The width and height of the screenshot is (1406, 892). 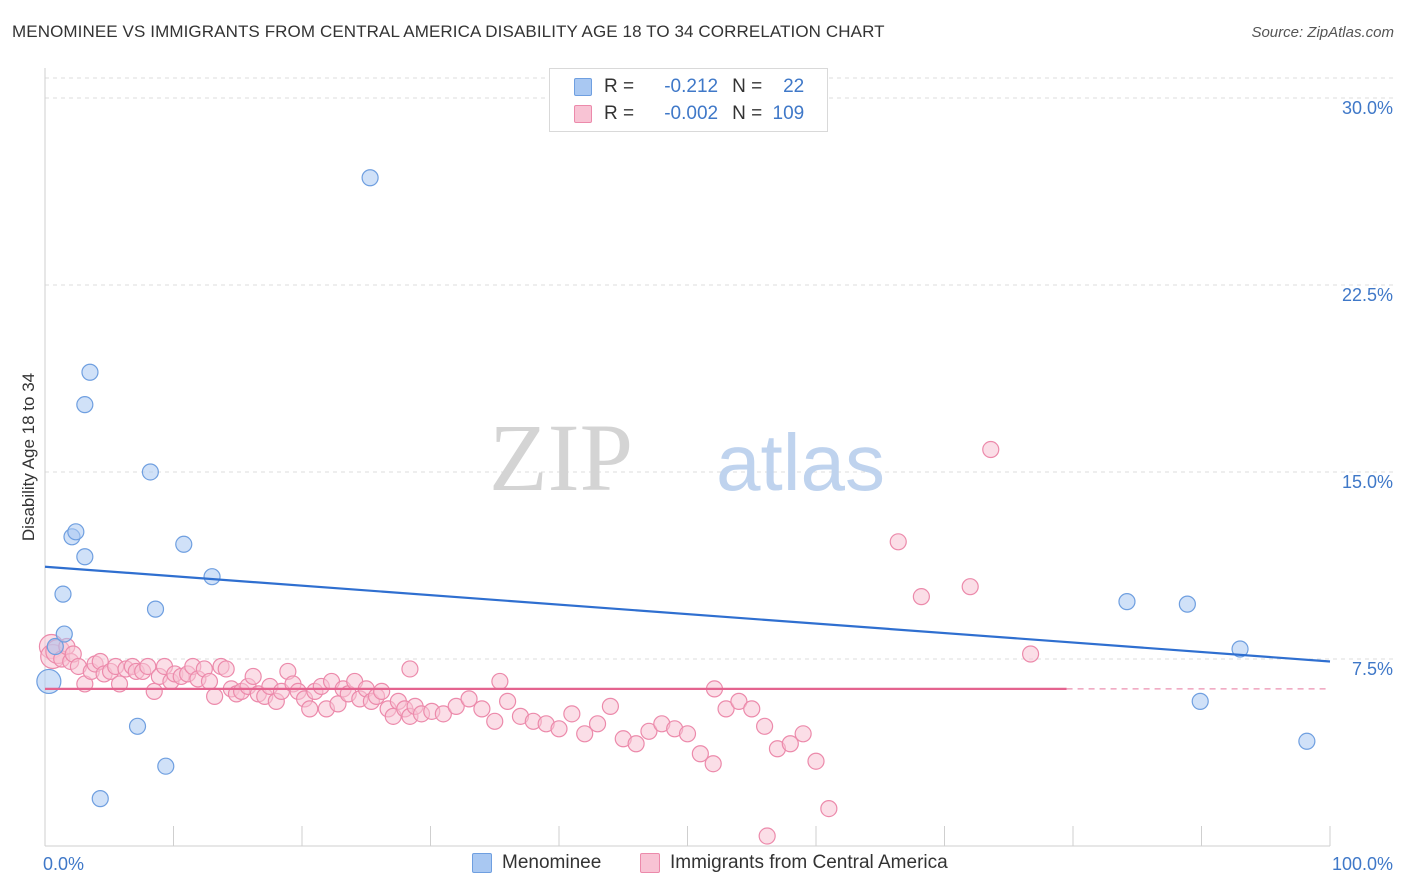 What do you see at coordinates (583, 114) in the screenshot?
I see `legend-swatch-immigrants` at bounding box center [583, 114].